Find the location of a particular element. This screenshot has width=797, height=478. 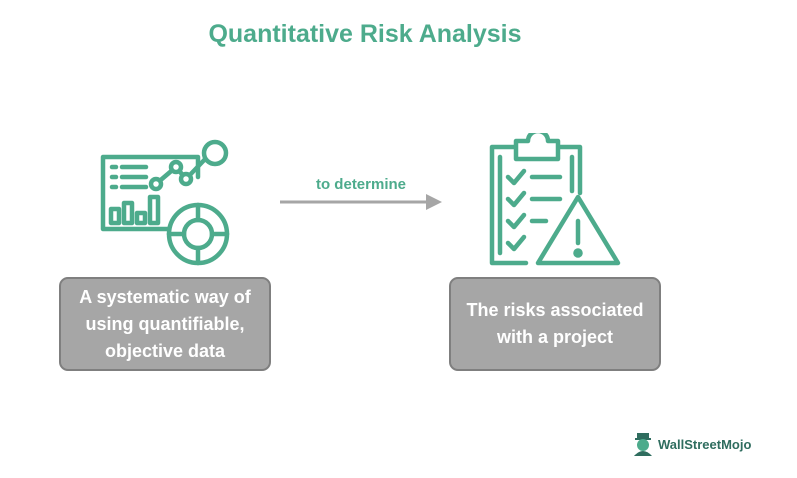

box-right-line2: with a project is located at coordinates (554, 337).